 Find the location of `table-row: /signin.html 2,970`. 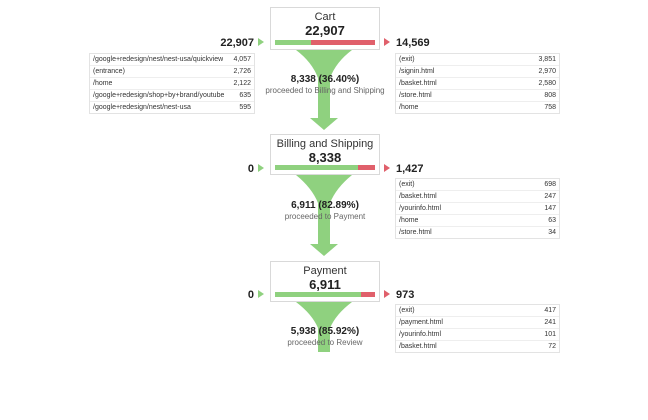

table-row: /signin.html 2,970 is located at coordinates (477, 72).